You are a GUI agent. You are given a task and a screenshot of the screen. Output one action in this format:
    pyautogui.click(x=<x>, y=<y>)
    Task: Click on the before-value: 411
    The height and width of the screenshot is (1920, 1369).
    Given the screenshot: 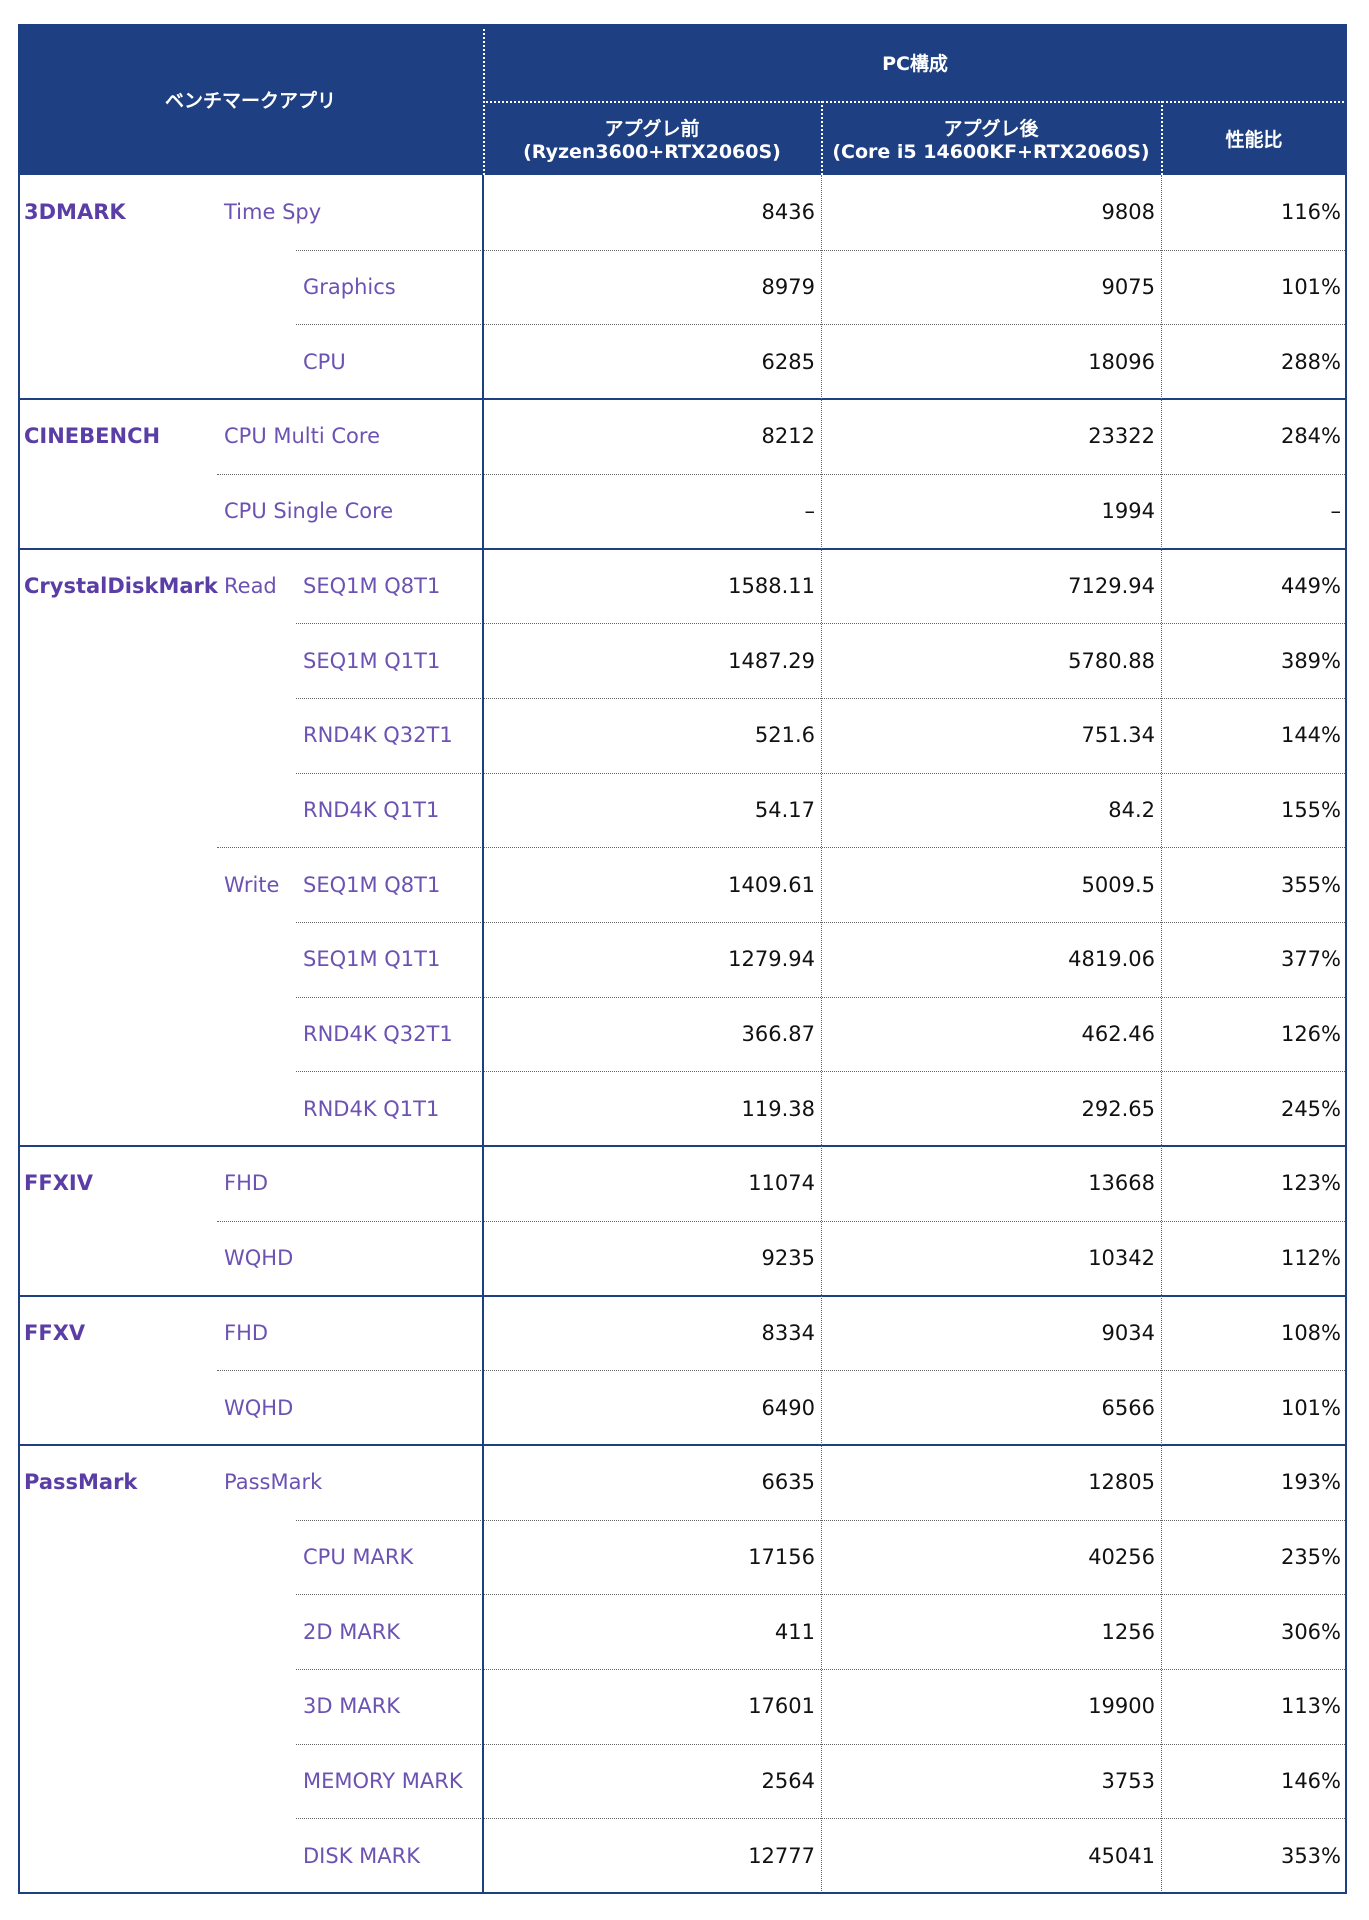 What is the action you would take?
    pyautogui.click(x=794, y=1631)
    